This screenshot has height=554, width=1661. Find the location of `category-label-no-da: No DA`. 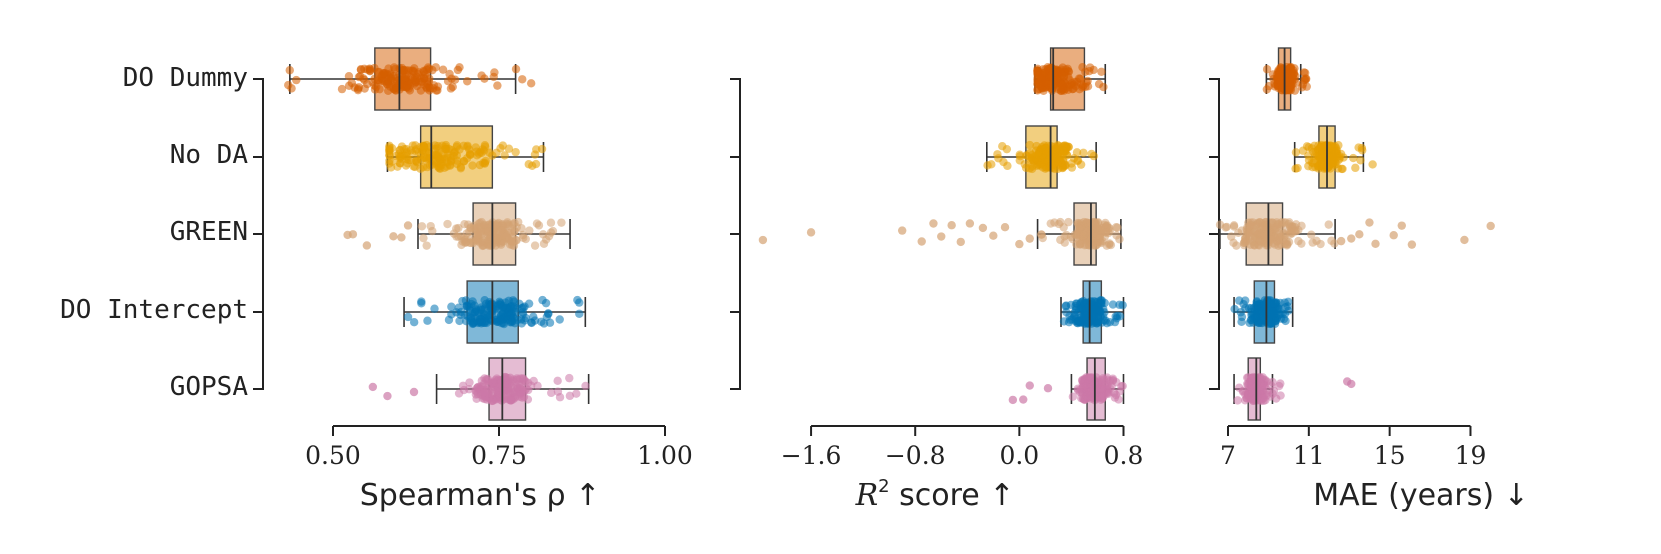

category-label-no-da: No DA is located at coordinates (209, 155).